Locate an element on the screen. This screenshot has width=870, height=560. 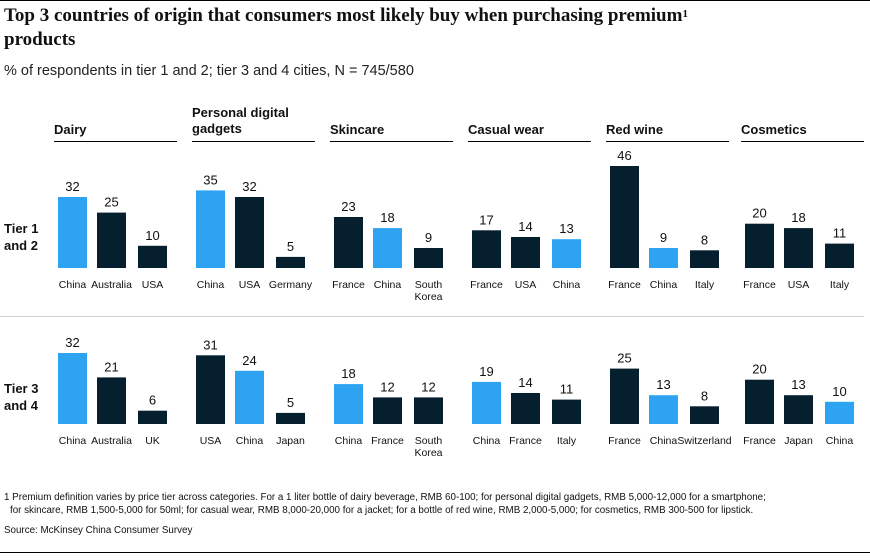
value-label: 20 is located at coordinates (759, 369).